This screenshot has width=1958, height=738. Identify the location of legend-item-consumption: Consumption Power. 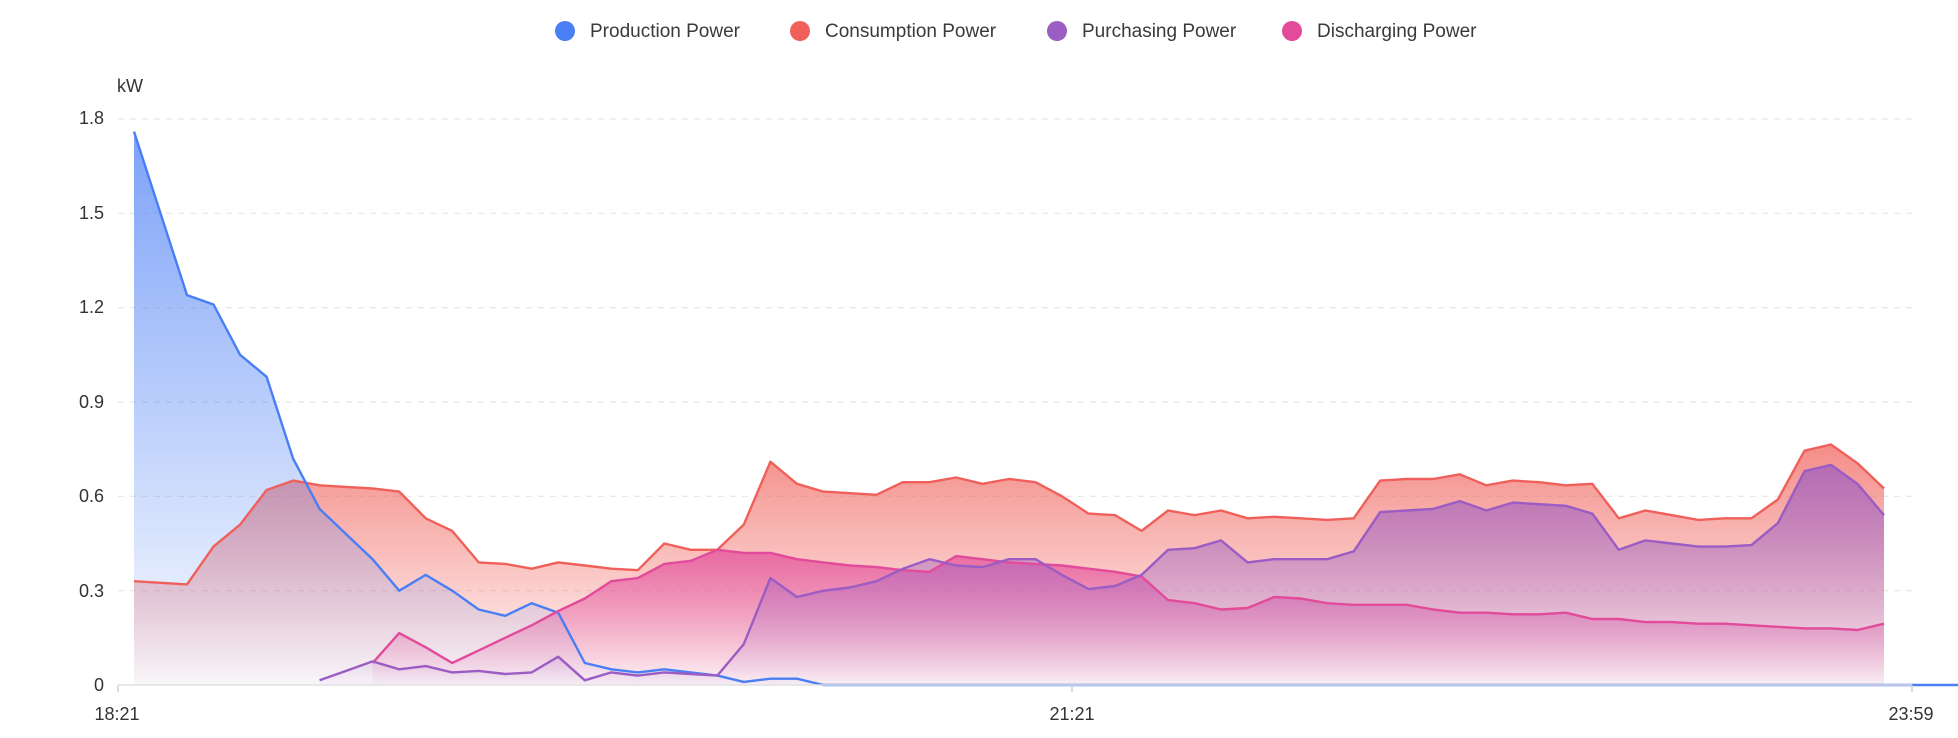
(893, 31).